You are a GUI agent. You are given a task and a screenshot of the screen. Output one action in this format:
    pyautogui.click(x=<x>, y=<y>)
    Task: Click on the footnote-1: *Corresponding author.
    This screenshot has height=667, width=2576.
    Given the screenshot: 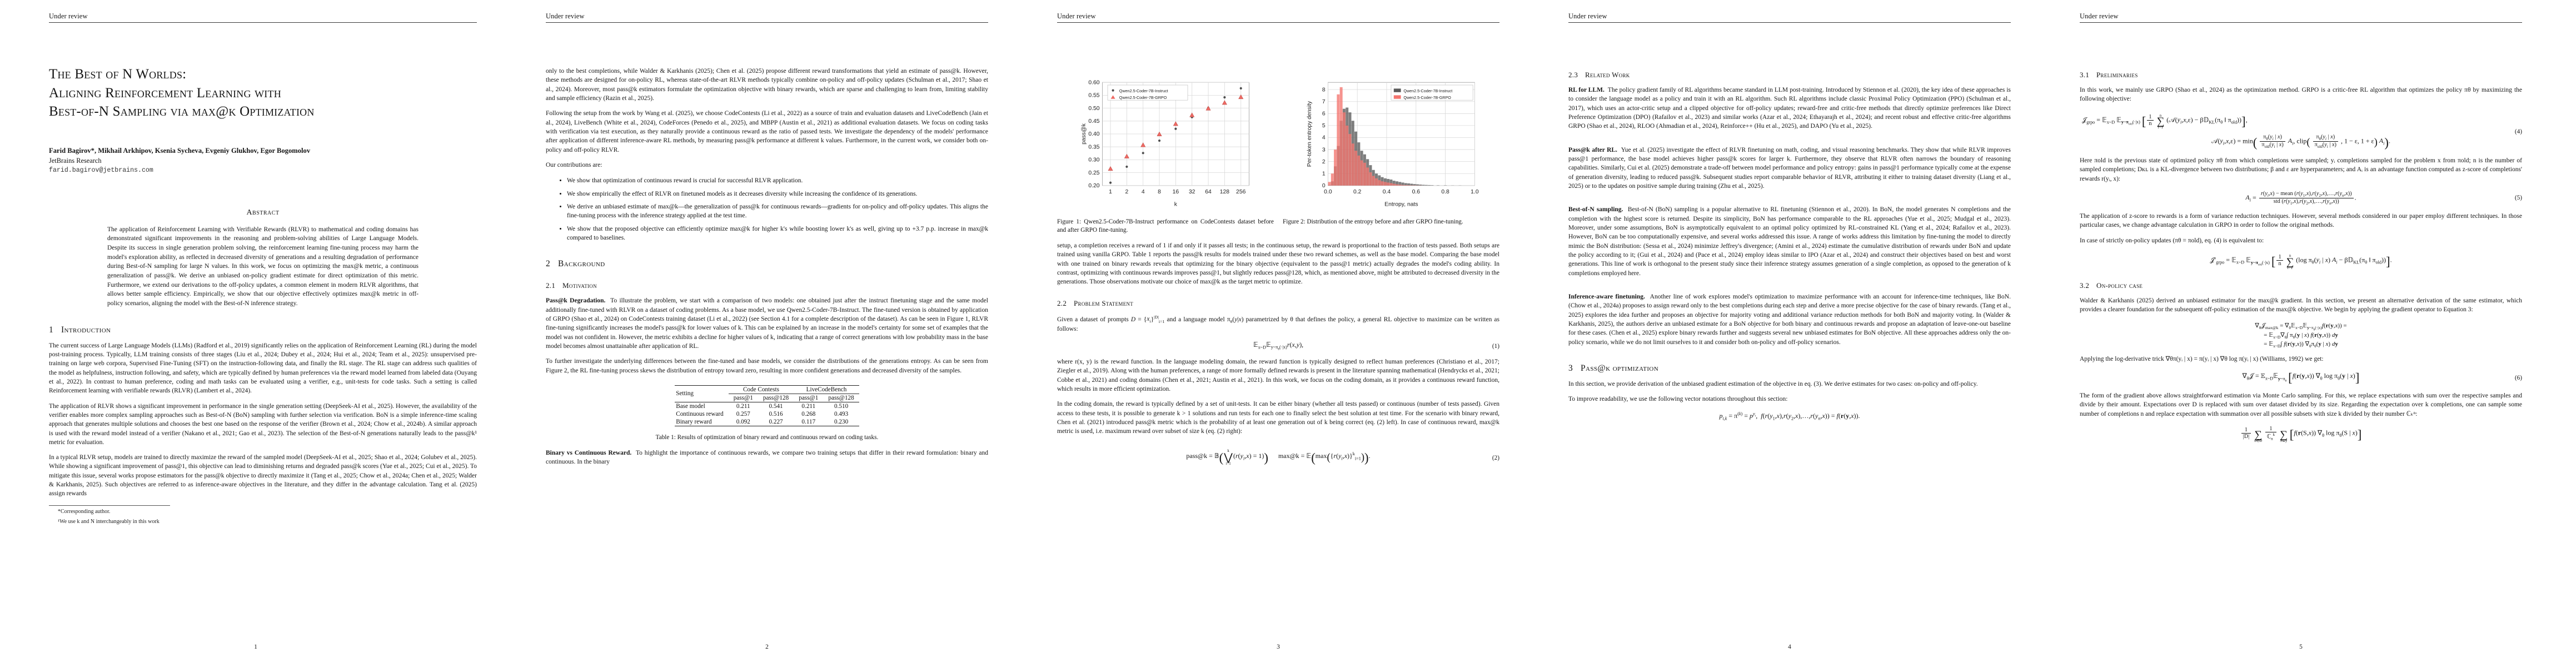 What is the action you would take?
    pyautogui.click(x=84, y=511)
    